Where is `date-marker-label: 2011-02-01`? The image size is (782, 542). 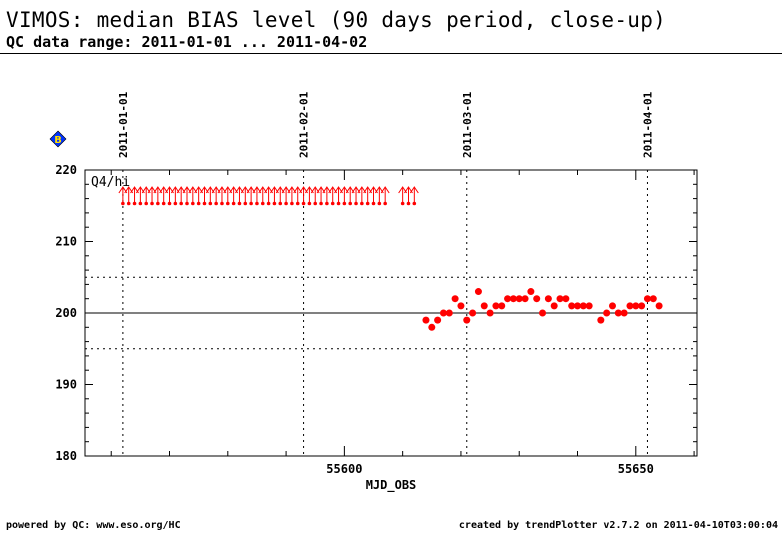
date-marker-label: 2011-02-01 is located at coordinates (304, 124).